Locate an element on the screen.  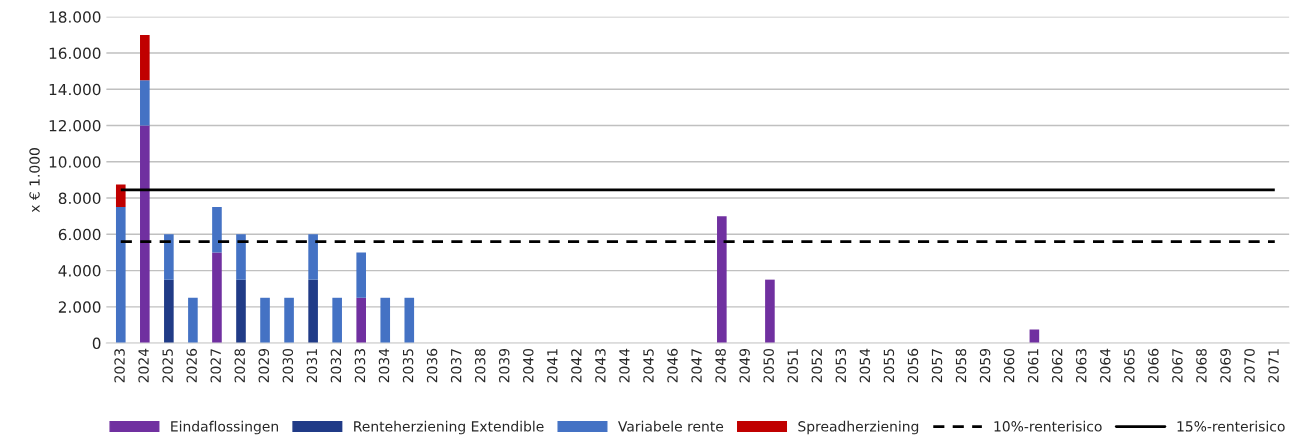
x-tick-label: 2039 is located at coordinates (504, 365).